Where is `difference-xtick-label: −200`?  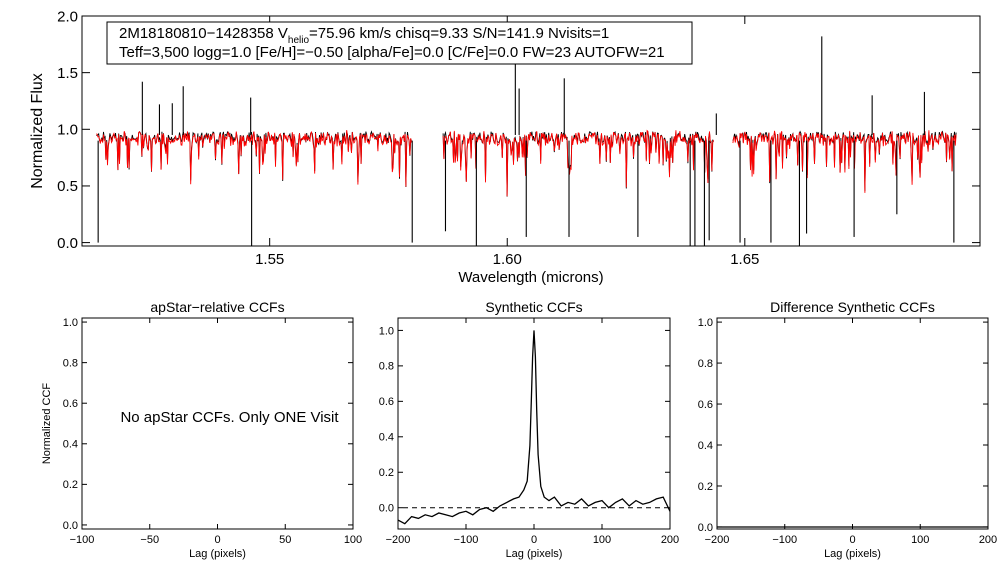 difference-xtick-label: −200 is located at coordinates (717, 540).